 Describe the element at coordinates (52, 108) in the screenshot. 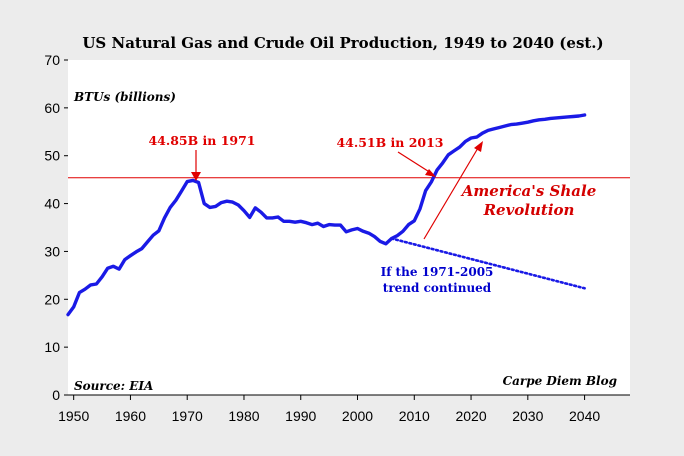

I see `y-tick-label: 60` at that location.